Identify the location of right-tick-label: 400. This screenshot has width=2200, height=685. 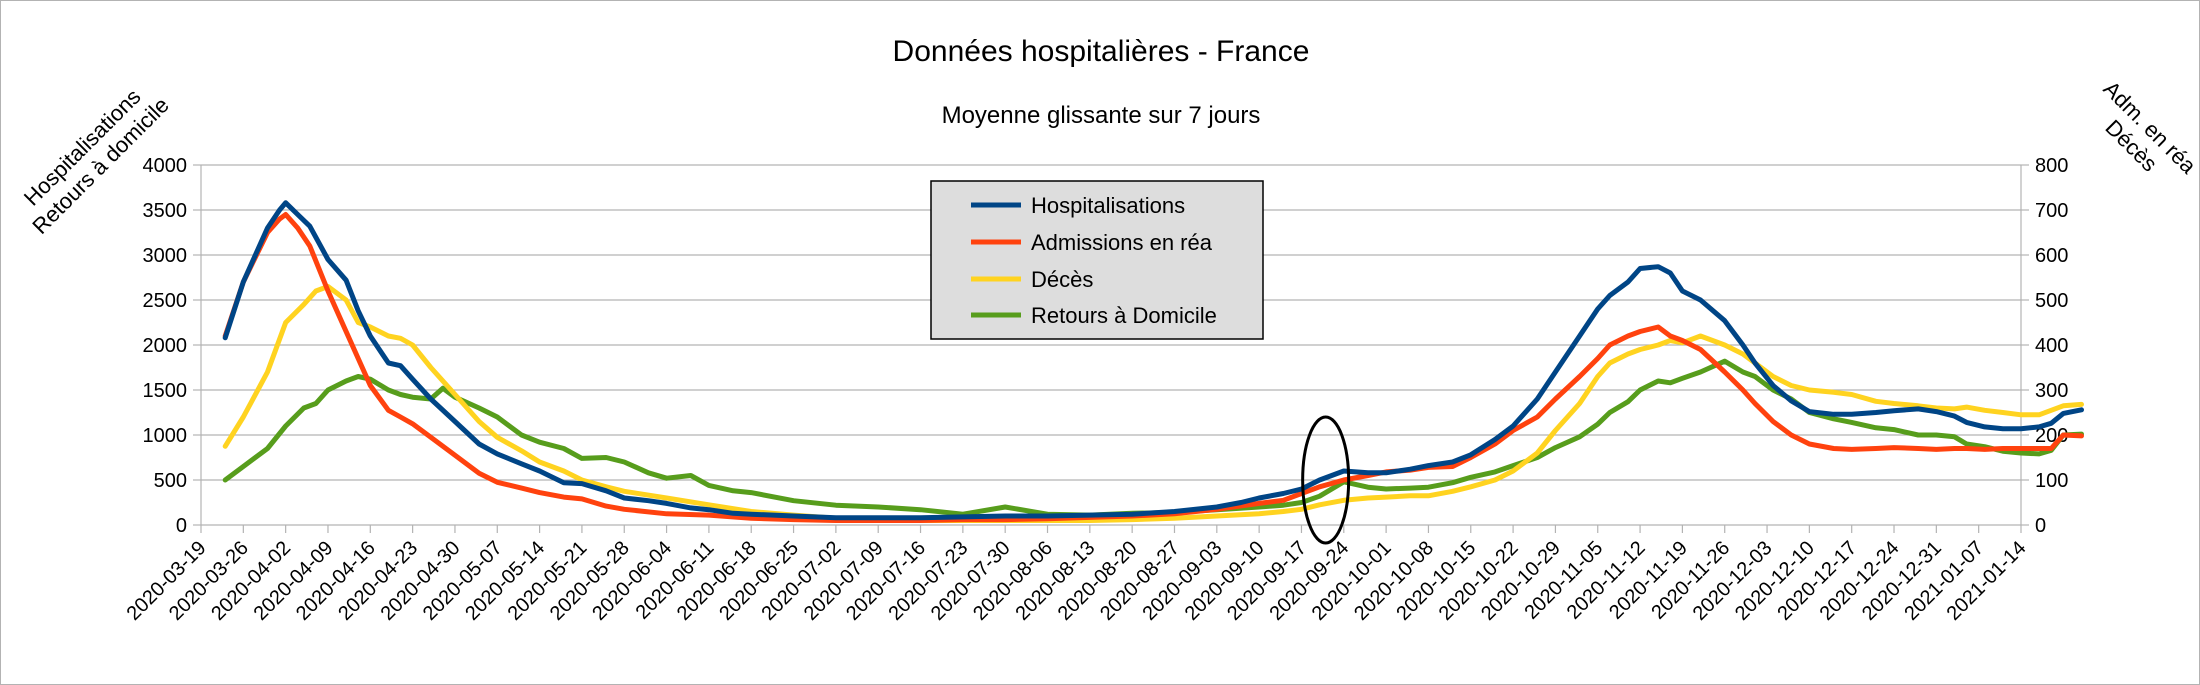
(2051, 346).